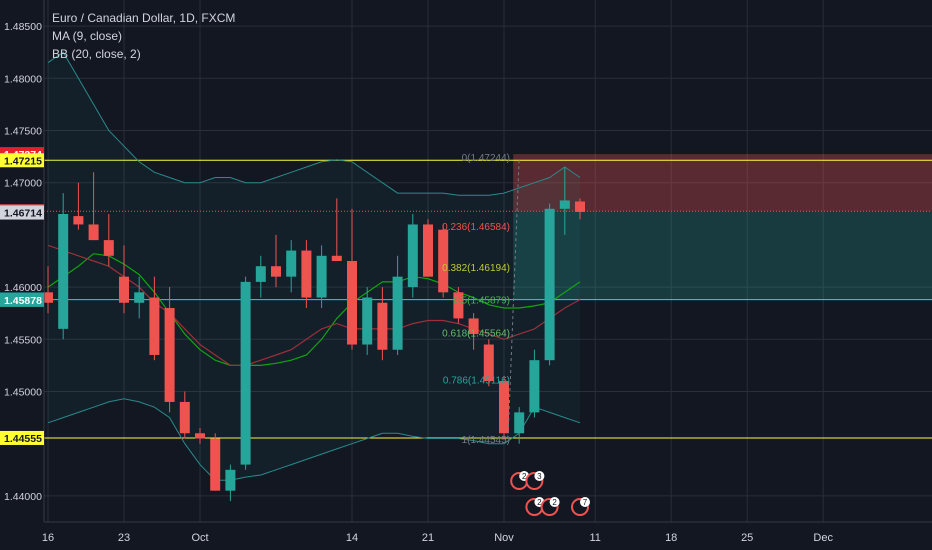 This screenshot has height=550, width=932. What do you see at coordinates (486, 158) in the screenshot?
I see `fib-level-label: 0(1.47244)` at bounding box center [486, 158].